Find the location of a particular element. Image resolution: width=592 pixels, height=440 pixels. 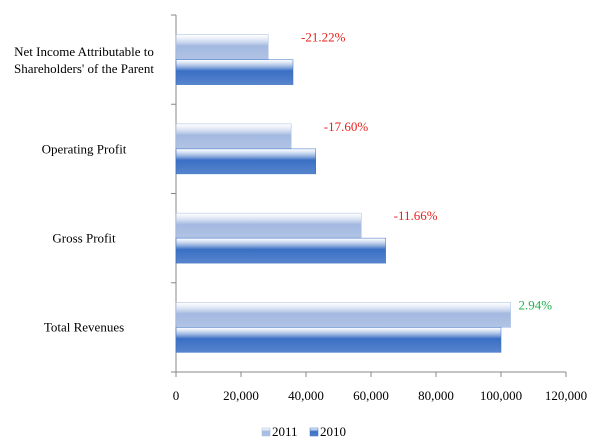

x-tick-label: 20,000 is located at coordinates (241, 395).